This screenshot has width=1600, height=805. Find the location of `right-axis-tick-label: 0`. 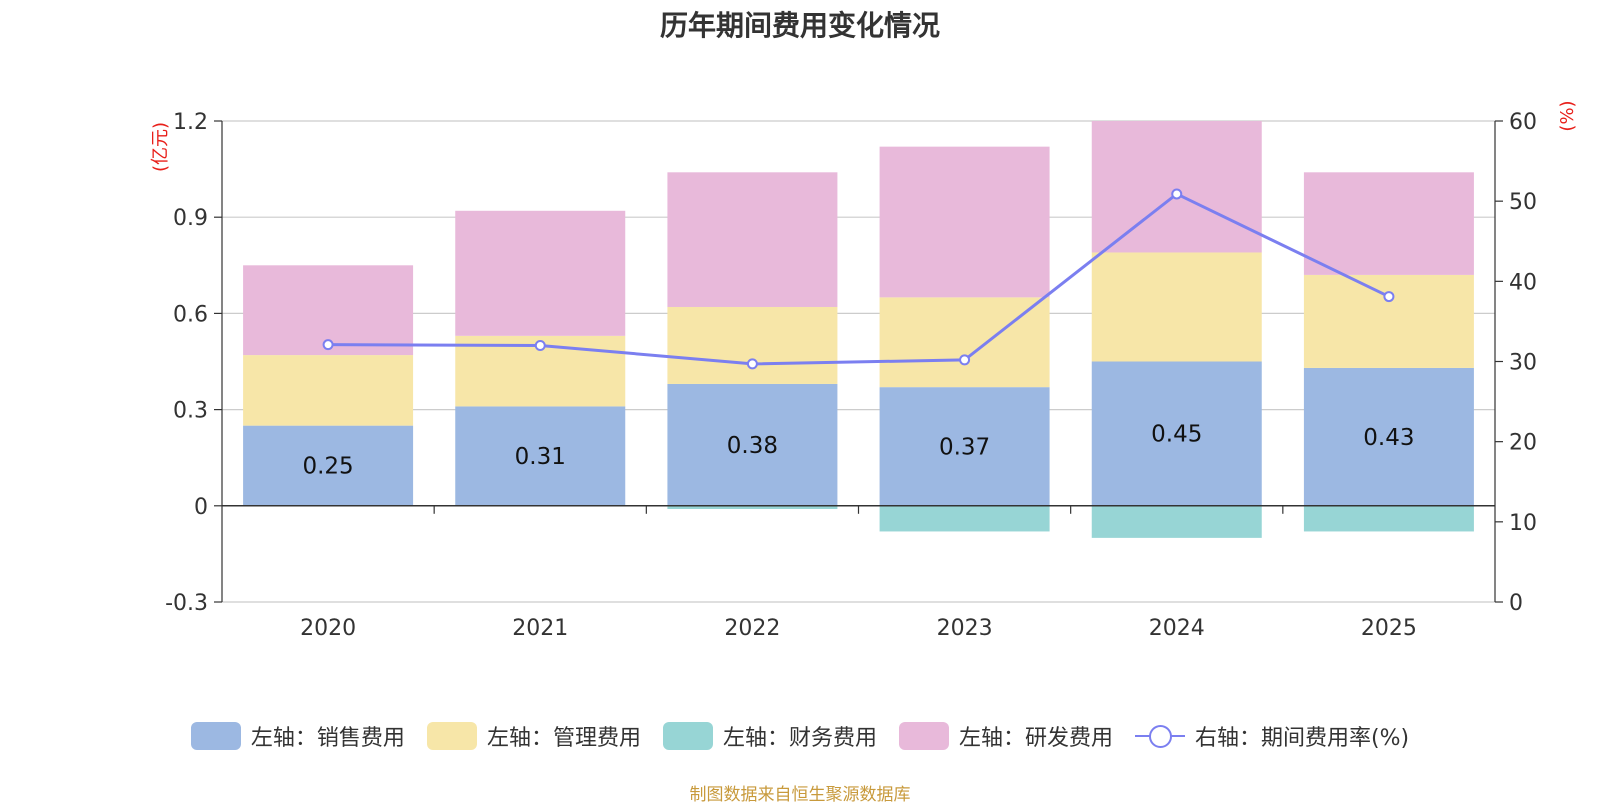

right-axis-tick-label: 0 is located at coordinates (1516, 603).